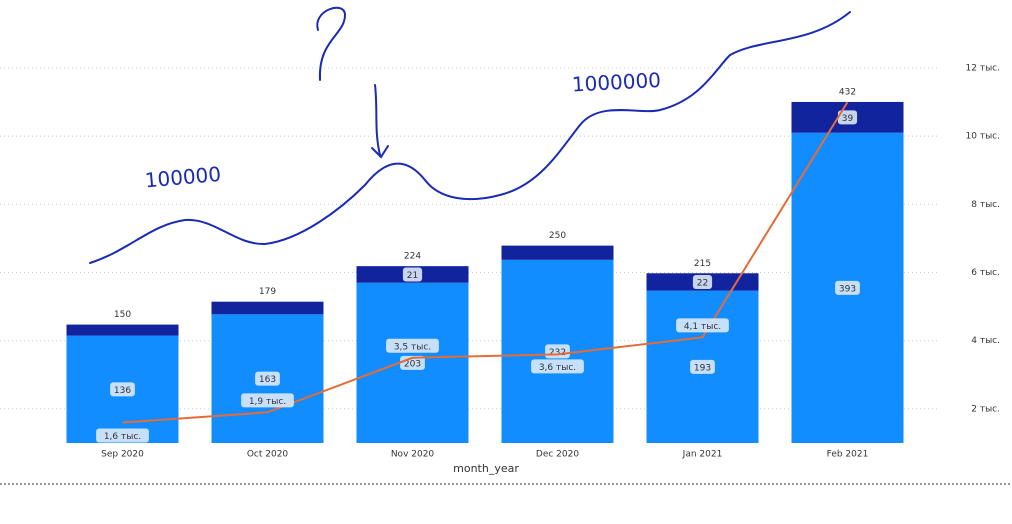  I want to click on x-tick-label: Sep 2020, so click(122, 455).